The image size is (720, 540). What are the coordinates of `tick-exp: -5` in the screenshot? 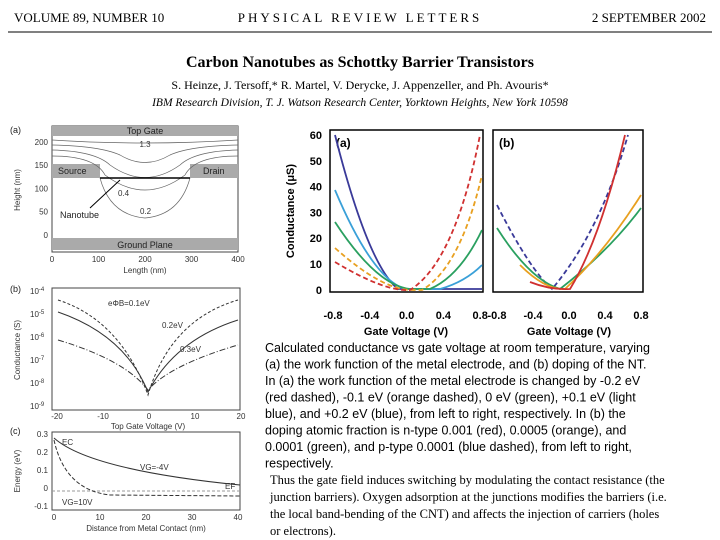 It's located at (42, 313).